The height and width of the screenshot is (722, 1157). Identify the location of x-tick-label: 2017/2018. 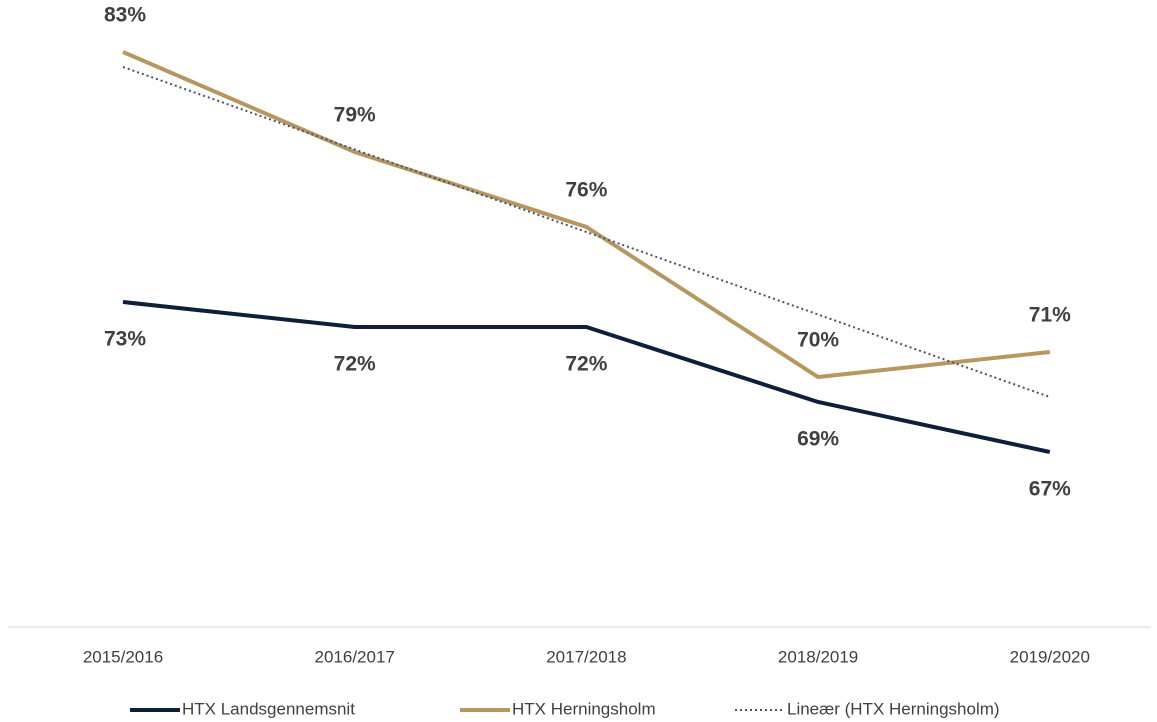
(586, 656).